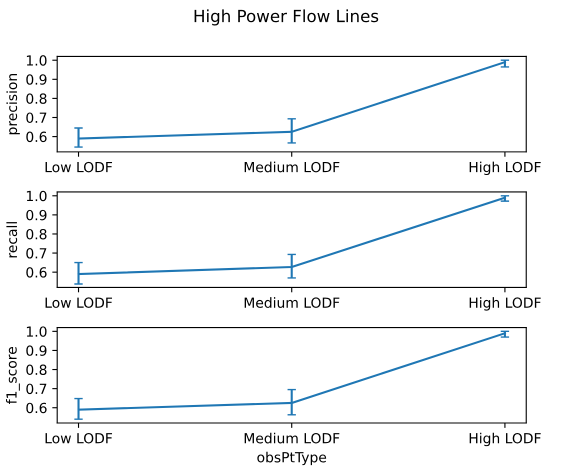  I want to click on y-axis-title: precision, so click(13, 104).